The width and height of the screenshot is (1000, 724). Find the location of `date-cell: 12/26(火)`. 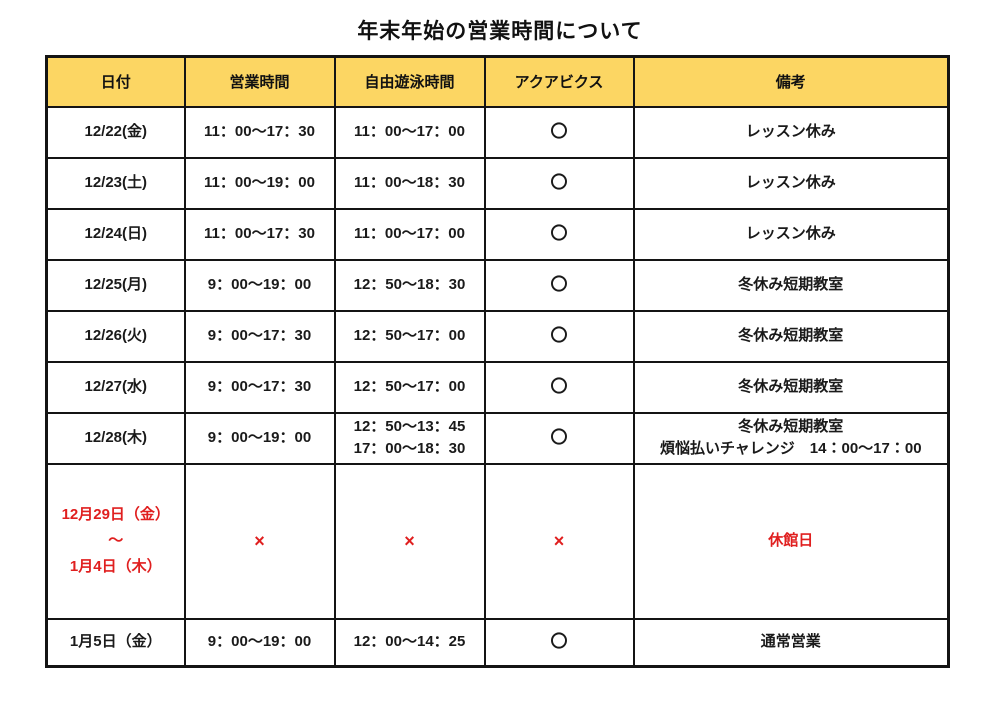

date-cell: 12/26(火) is located at coordinates (115, 336).